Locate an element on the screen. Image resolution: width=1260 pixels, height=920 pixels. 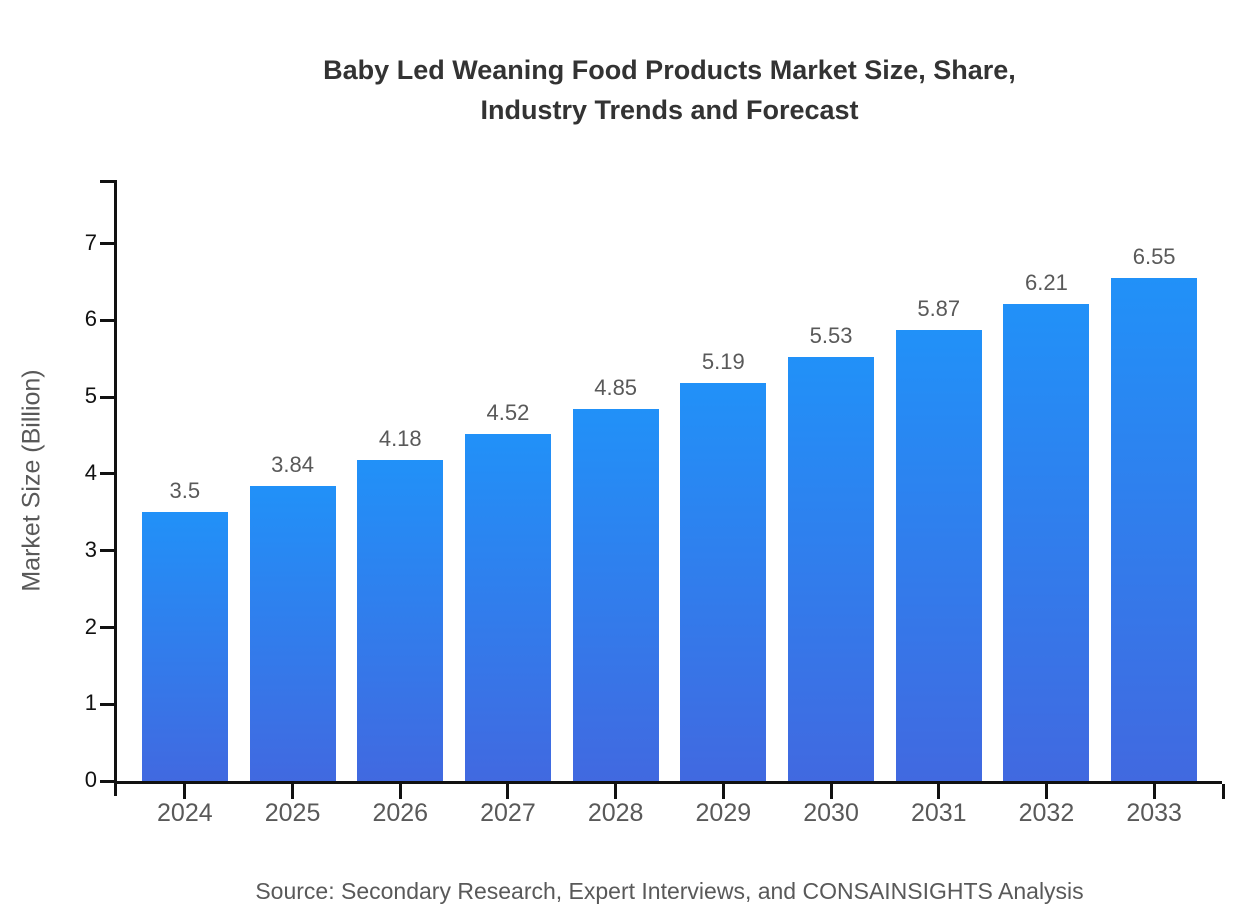
x-axis-tick-label: 2027 is located at coordinates (508, 813).